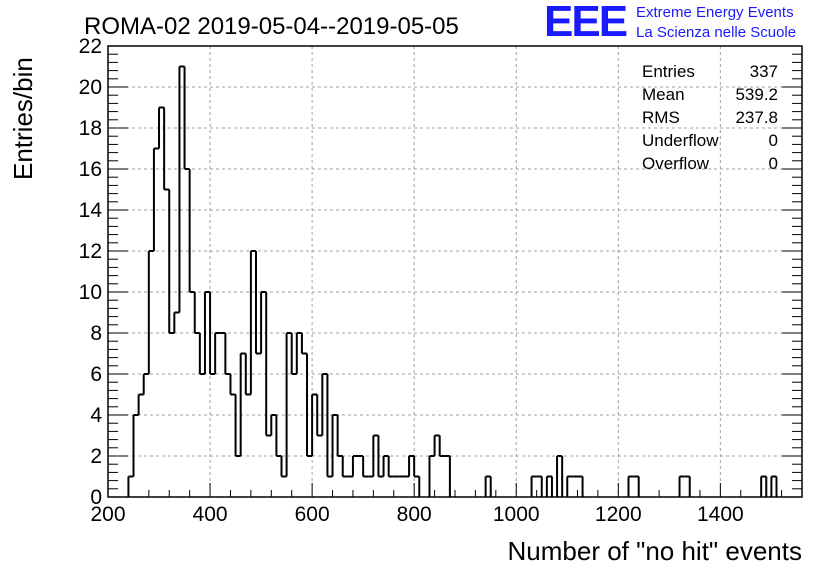 The image size is (836, 572). I want to click on chart-title: ROMA-02 2019-05-04--2019-05-05, so click(271, 26).